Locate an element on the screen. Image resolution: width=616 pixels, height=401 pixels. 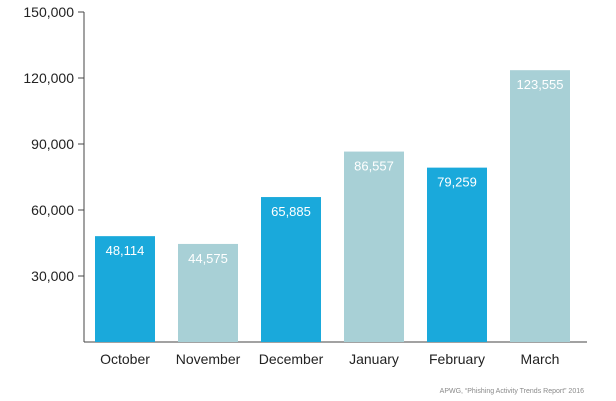
bar-value-label: 48,114 is located at coordinates (125, 250).